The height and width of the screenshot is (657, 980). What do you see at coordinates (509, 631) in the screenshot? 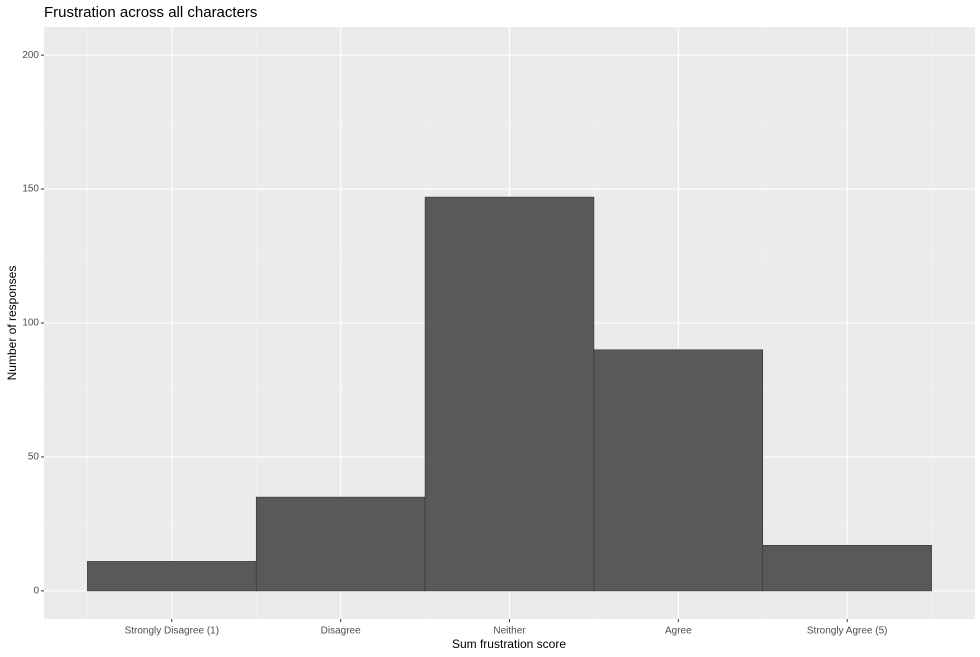
I see `x-tick-label: Neither` at bounding box center [509, 631].